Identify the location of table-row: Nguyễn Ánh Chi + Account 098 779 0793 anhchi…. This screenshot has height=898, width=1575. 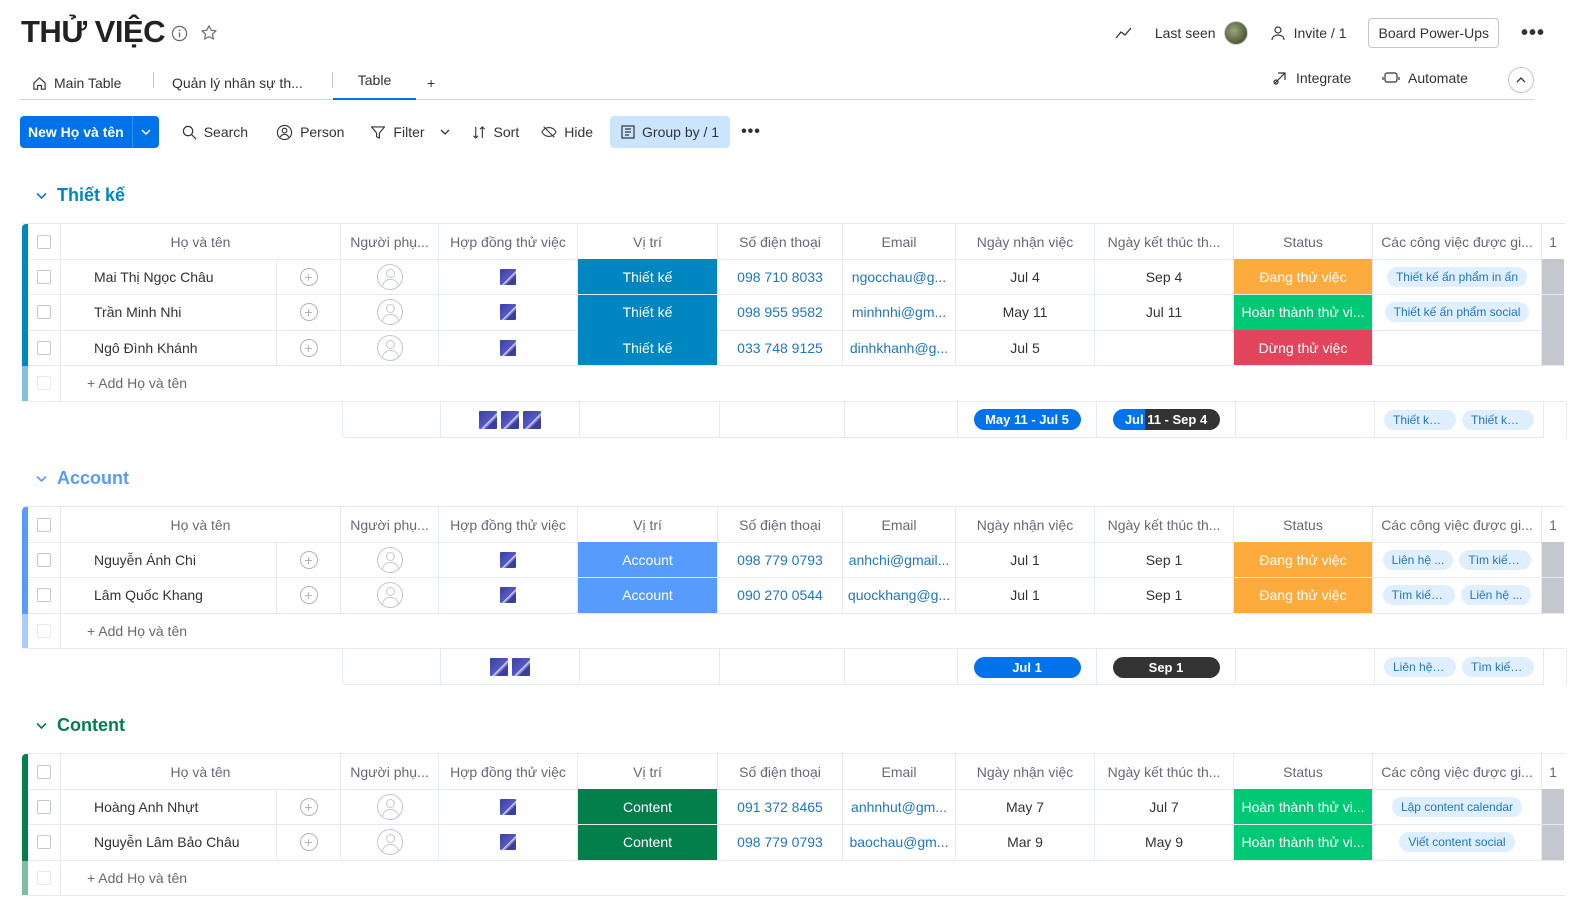
(793, 560).